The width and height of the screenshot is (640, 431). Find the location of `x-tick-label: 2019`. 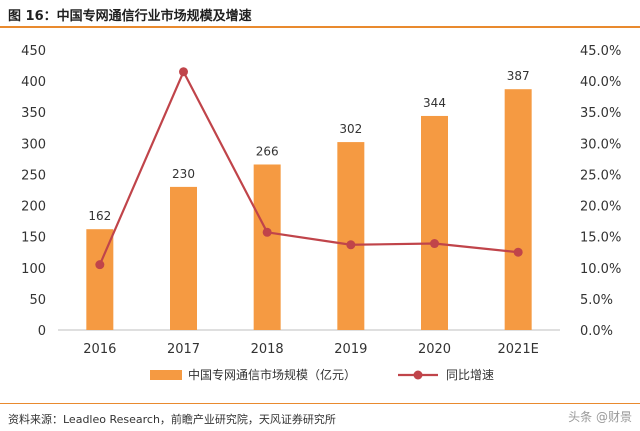

x-tick-label: 2019 is located at coordinates (350, 349).